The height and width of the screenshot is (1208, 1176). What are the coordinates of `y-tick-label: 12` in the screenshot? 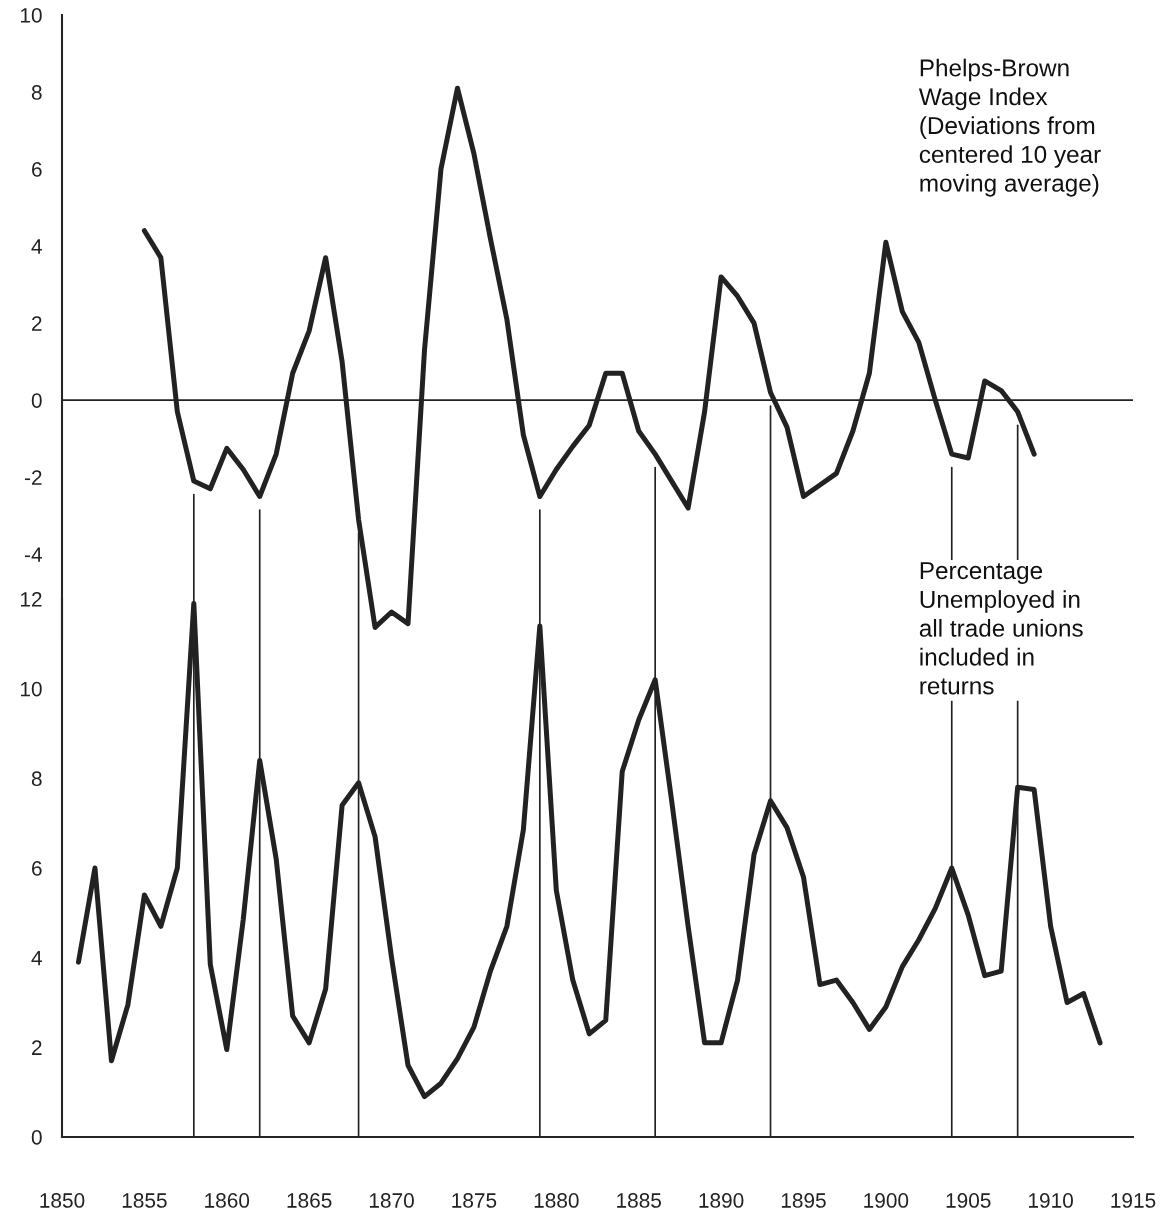 It's located at (31, 599).